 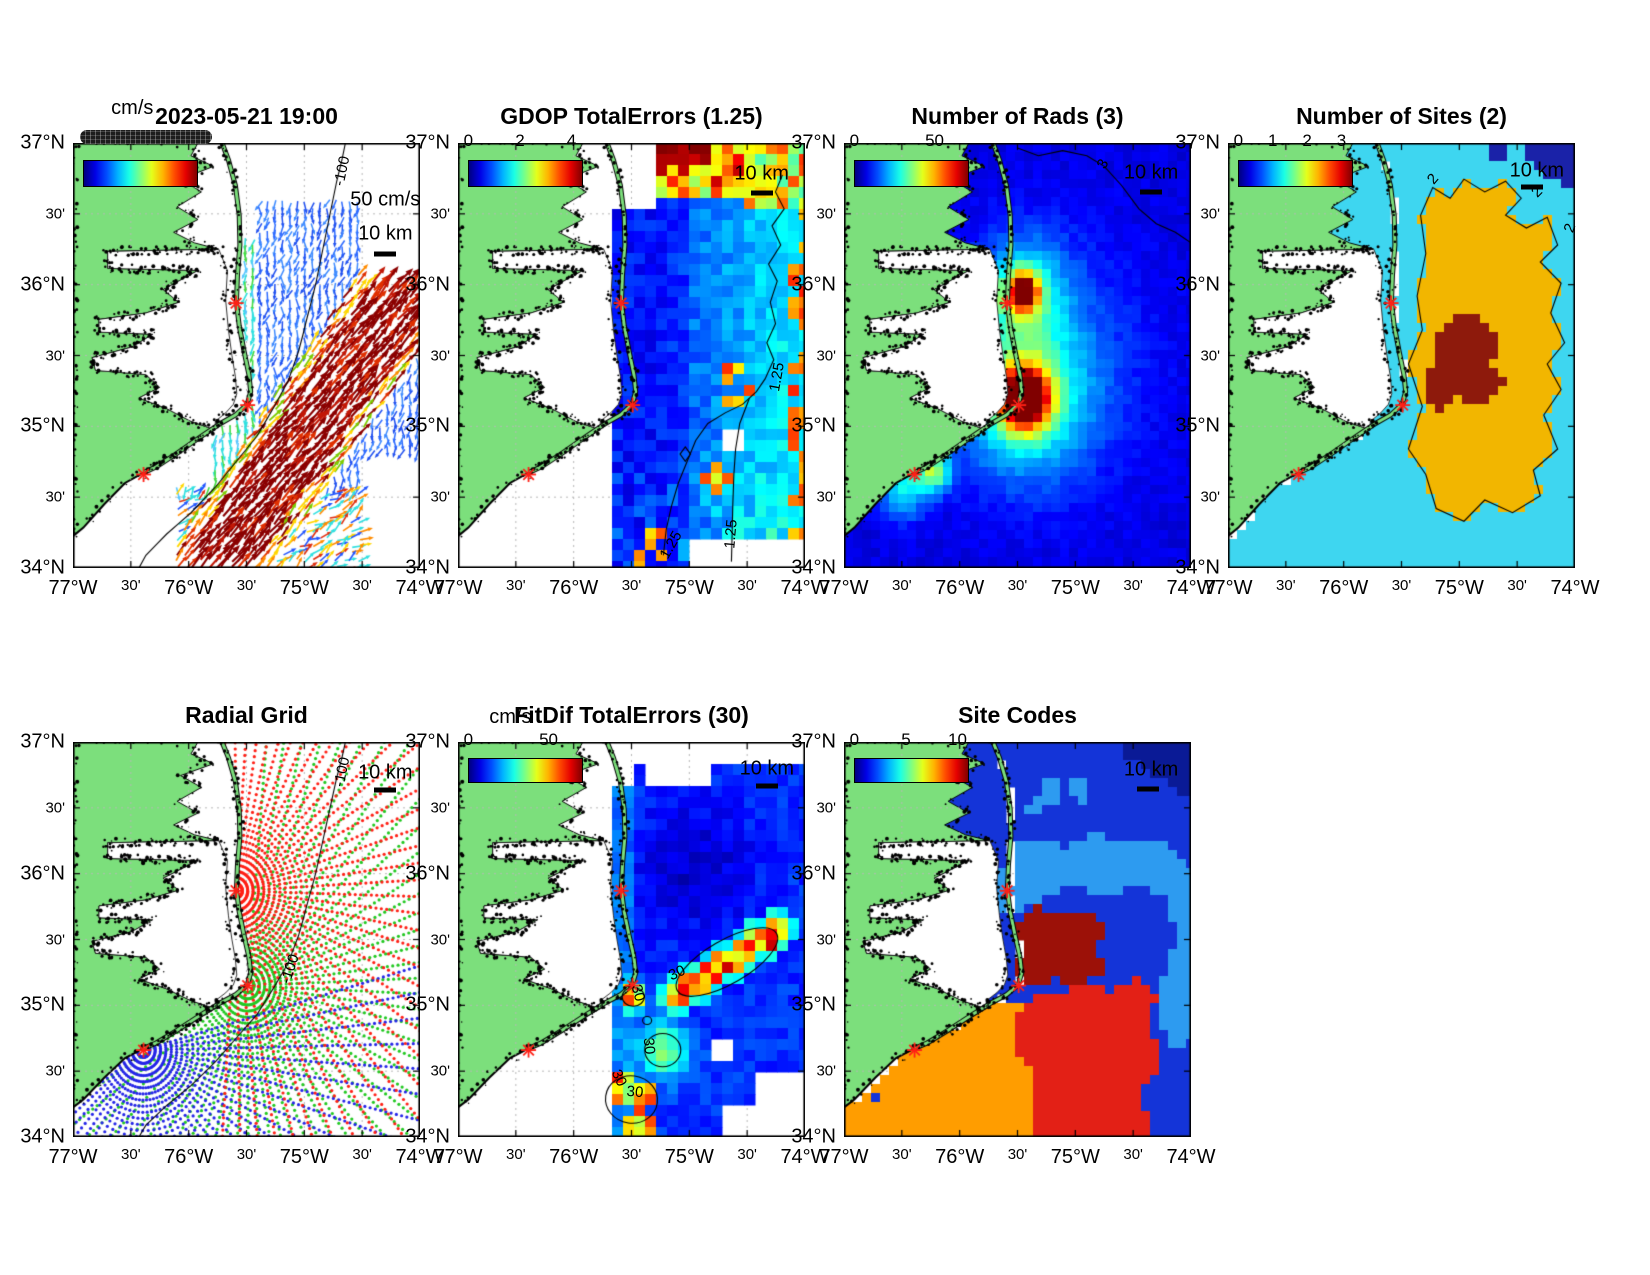 I want to click on map-canvas-number-of-rads, so click(x=1017, y=355).